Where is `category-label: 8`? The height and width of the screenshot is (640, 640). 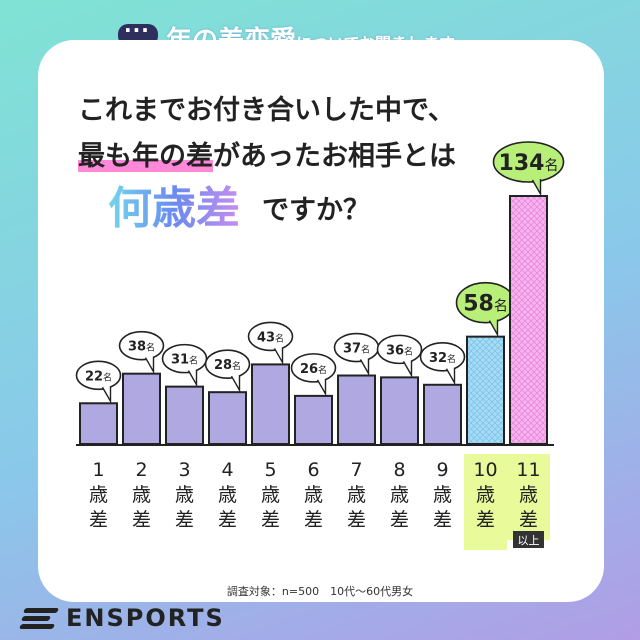
category-label: 8 is located at coordinates (399, 470).